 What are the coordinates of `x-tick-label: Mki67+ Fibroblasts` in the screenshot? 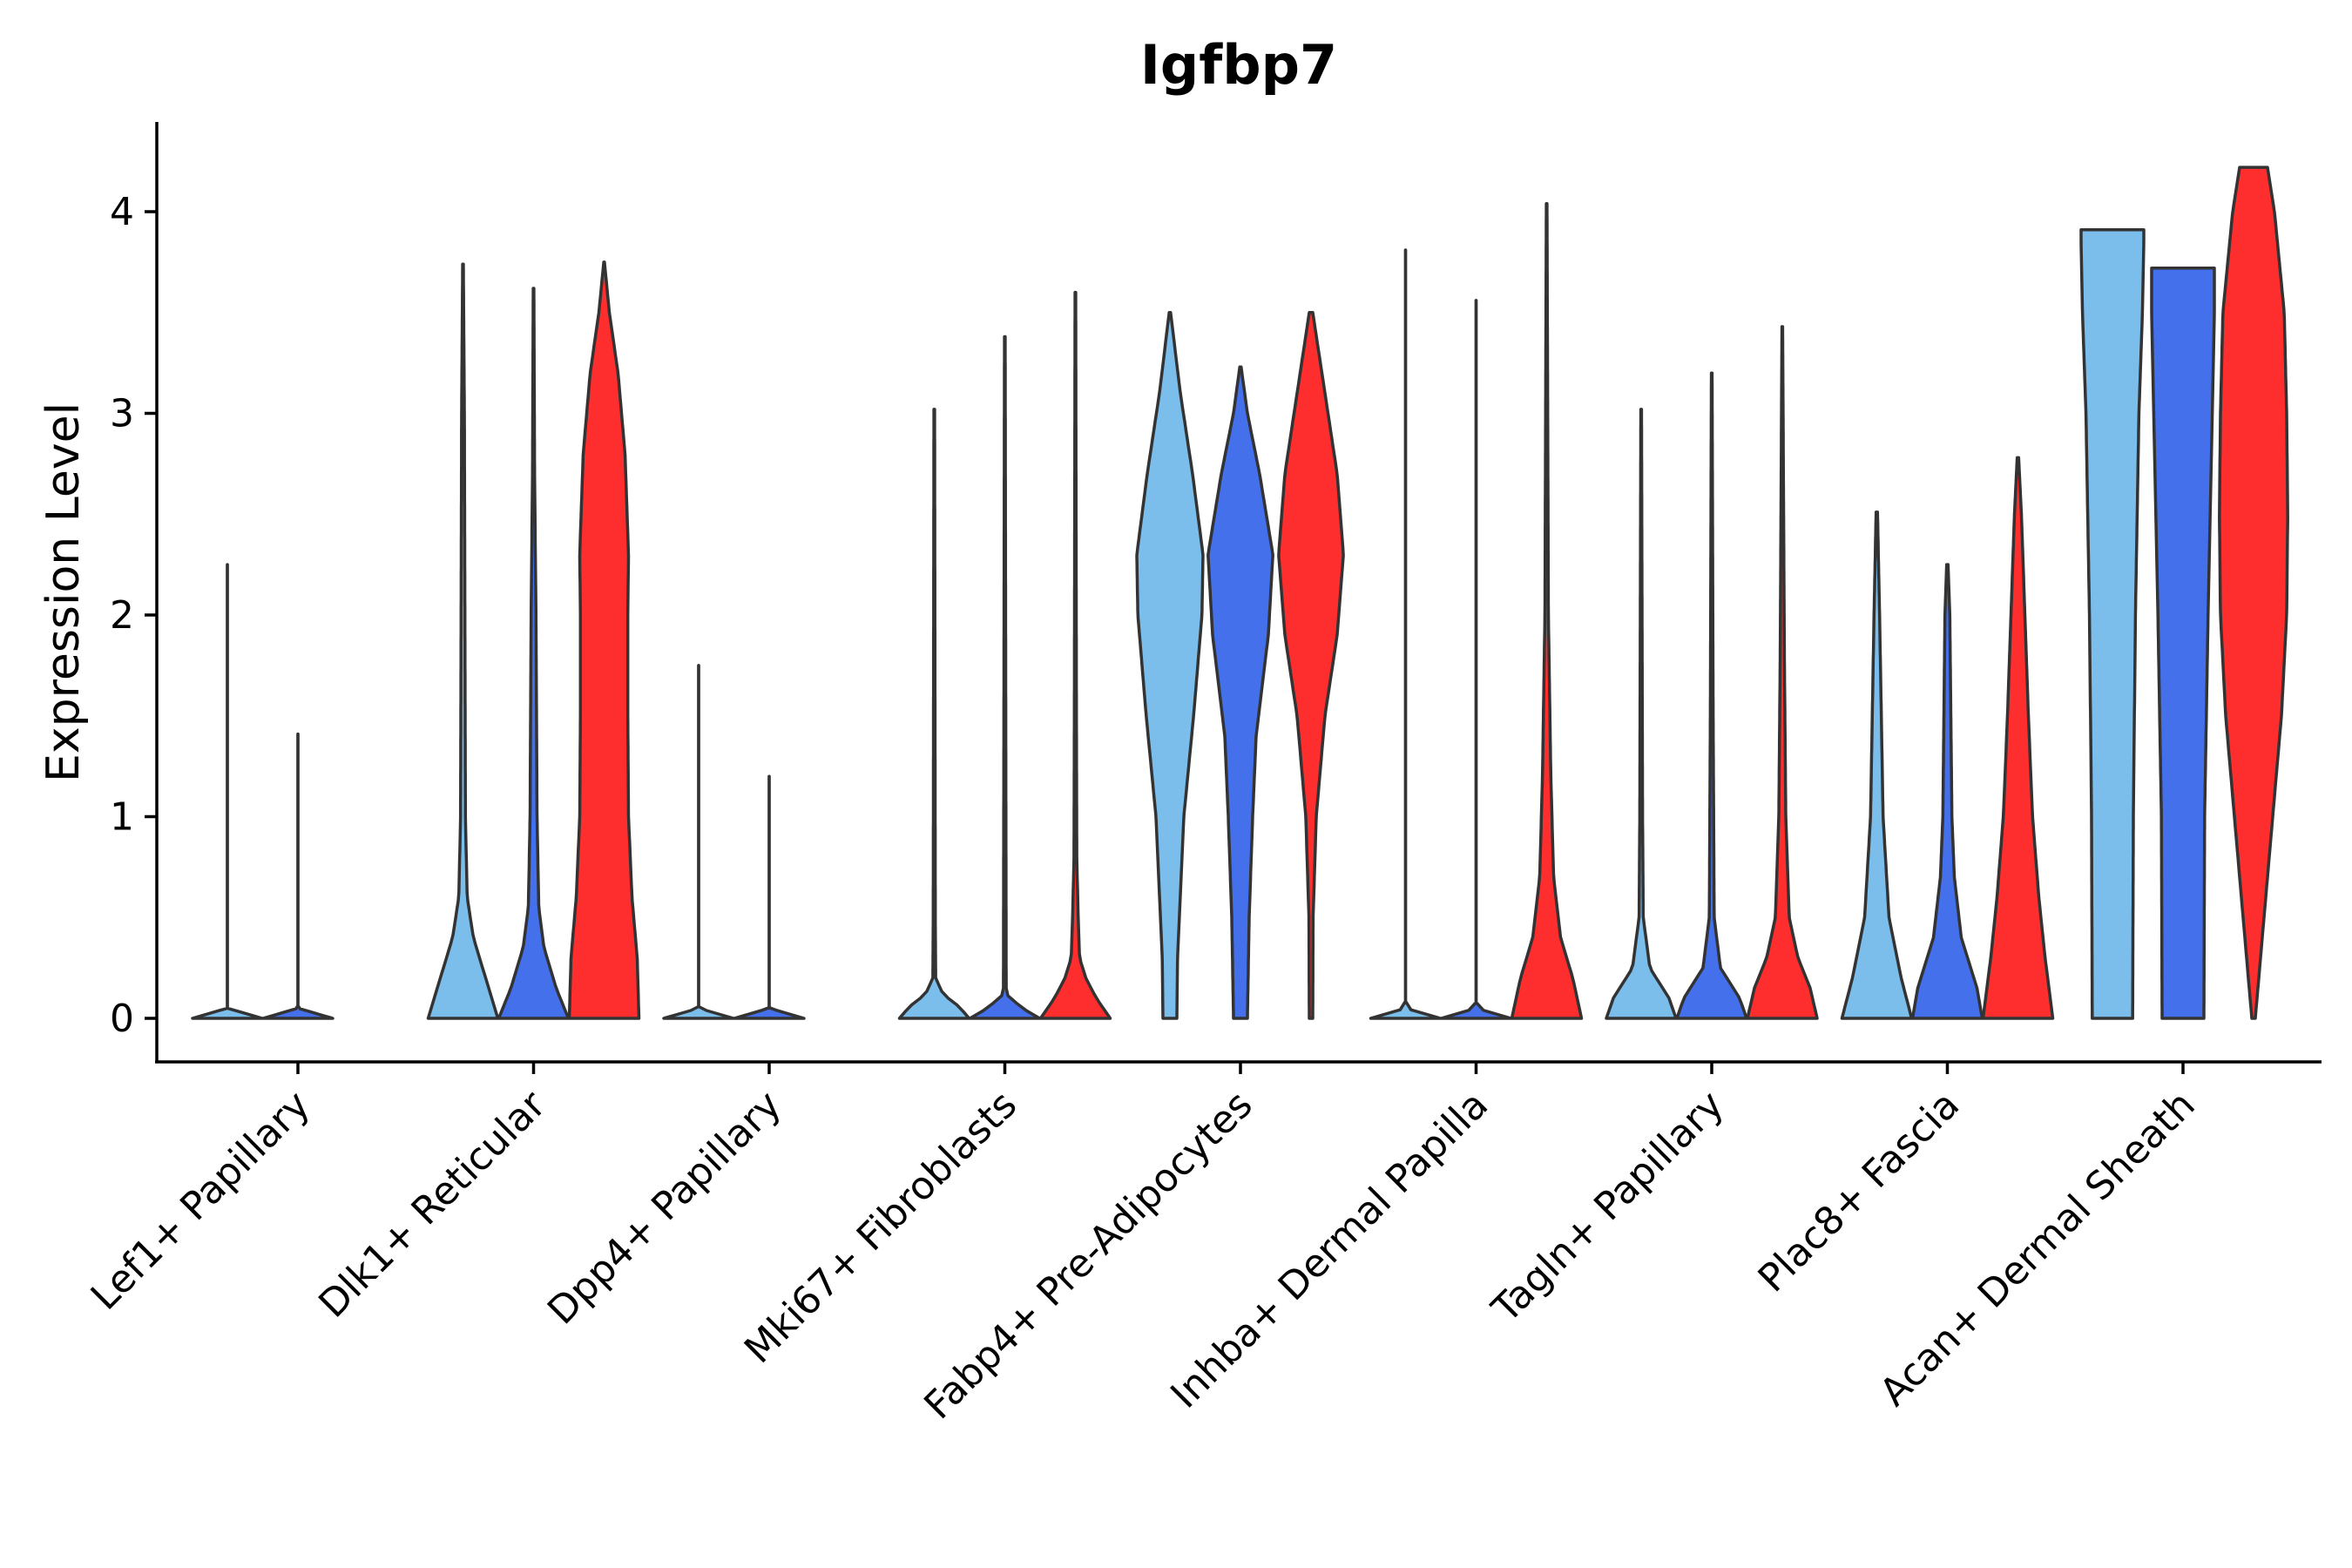 It's located at (880, 1227).